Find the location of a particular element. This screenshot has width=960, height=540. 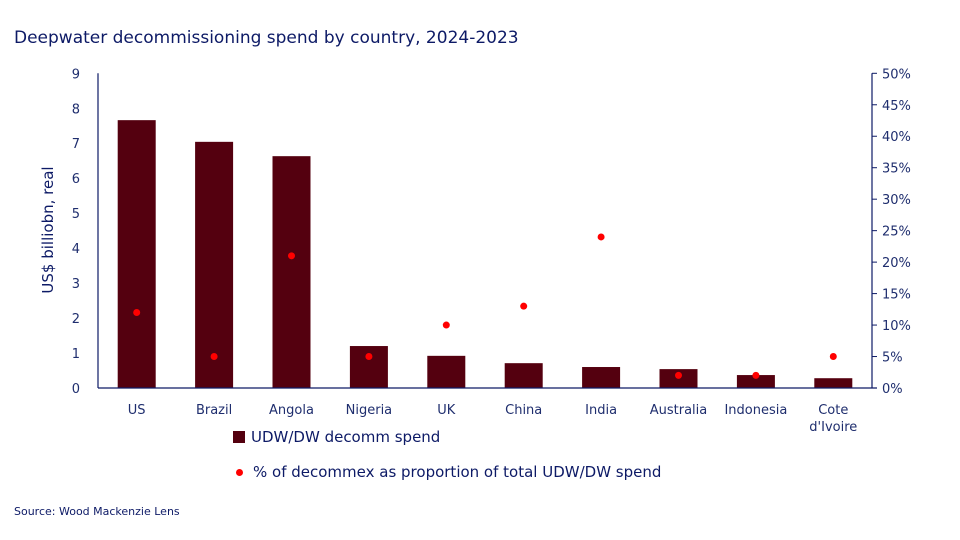

x-tick-label: India is located at coordinates (601, 410).